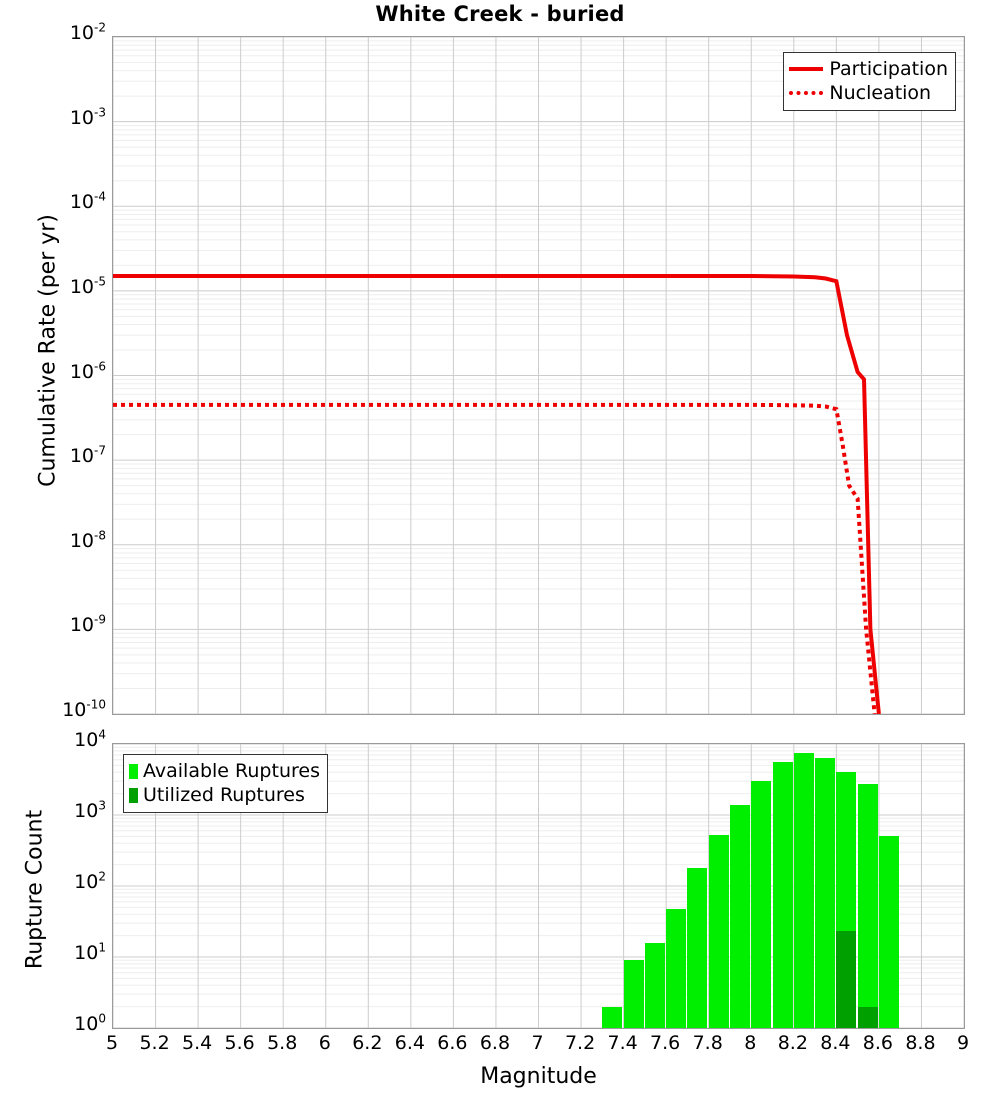 The width and height of the screenshot is (1000, 1100). What do you see at coordinates (197, 1043) in the screenshot?
I see `x-tick-label: 5.4` at bounding box center [197, 1043].